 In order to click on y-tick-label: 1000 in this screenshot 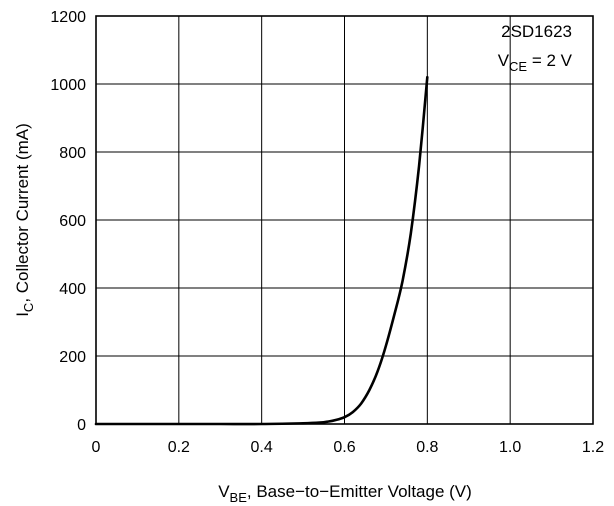, I will do `click(68, 85)`.